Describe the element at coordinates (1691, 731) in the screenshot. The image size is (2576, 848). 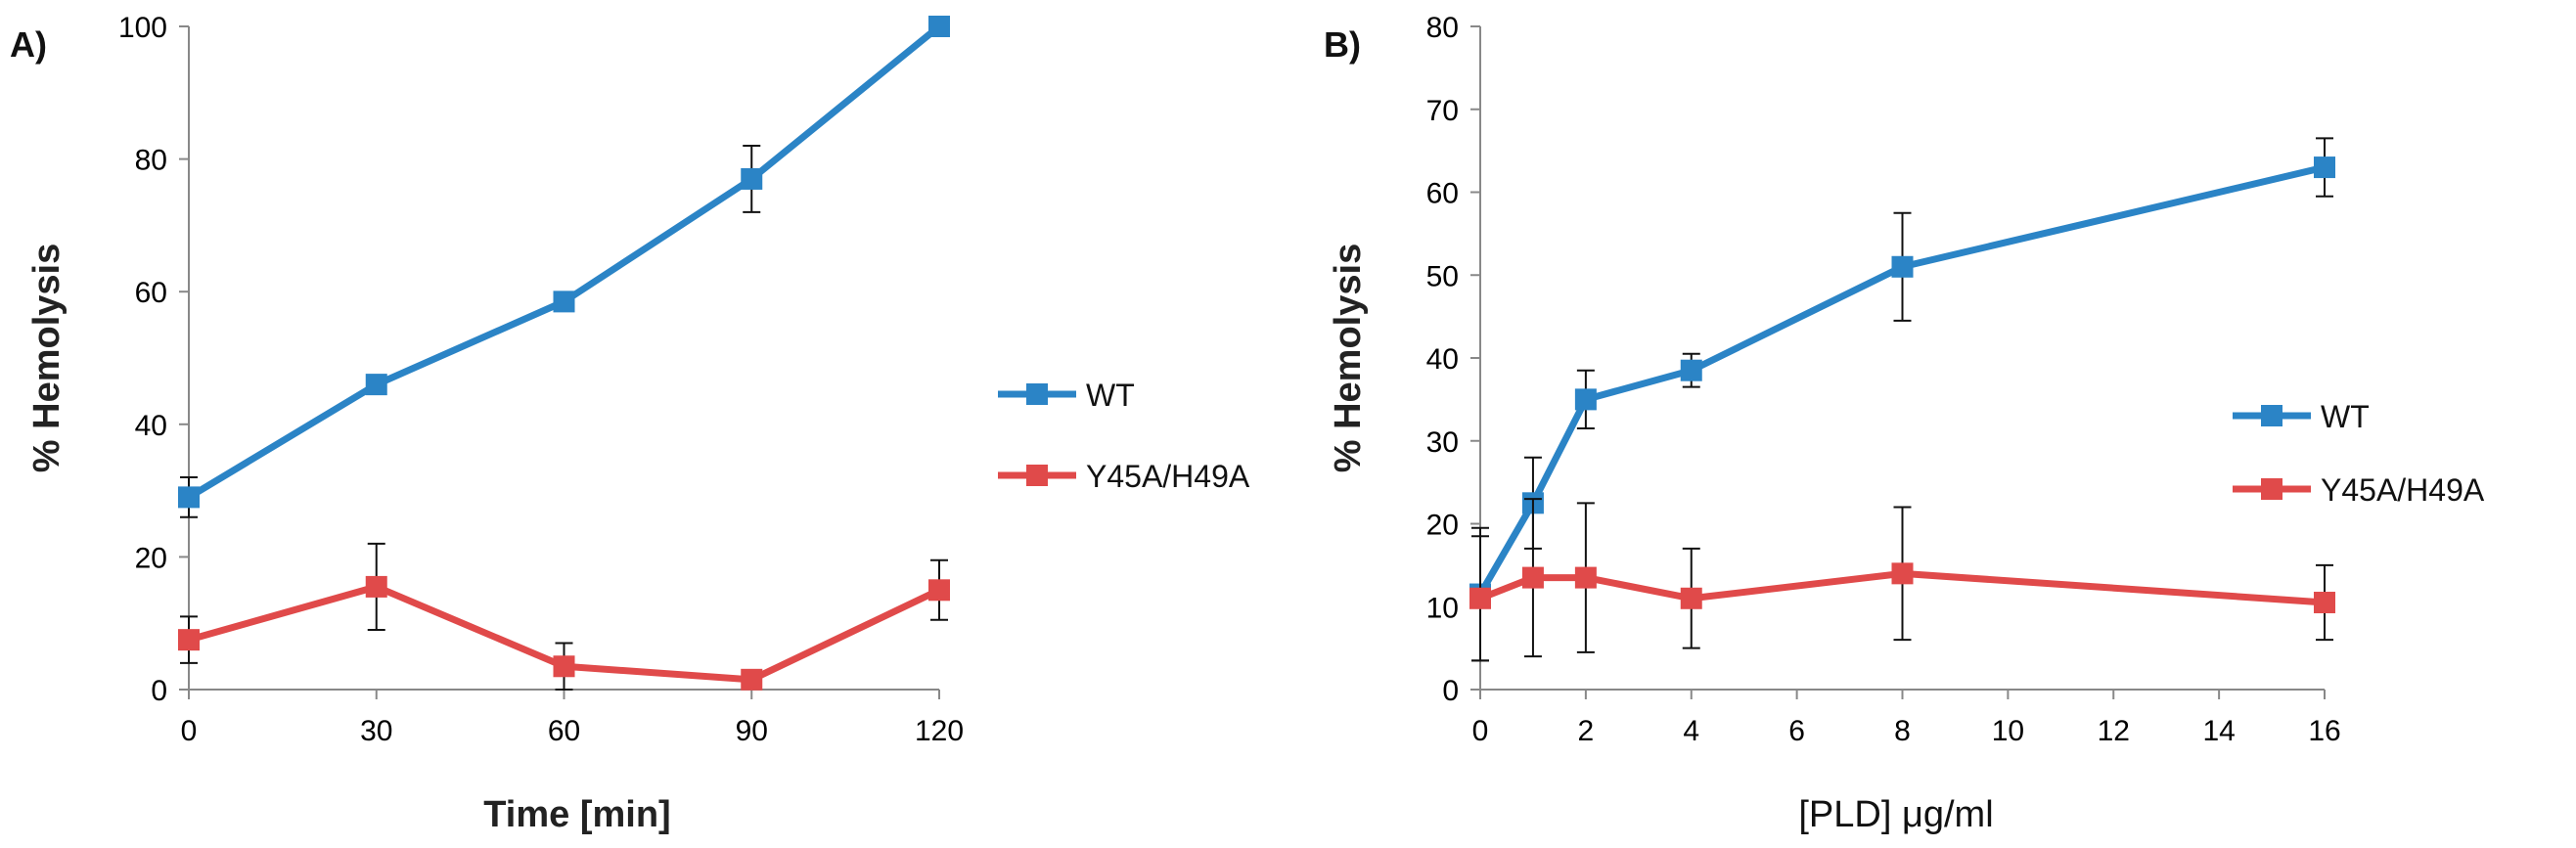
I see `x-tick-label: 4` at that location.